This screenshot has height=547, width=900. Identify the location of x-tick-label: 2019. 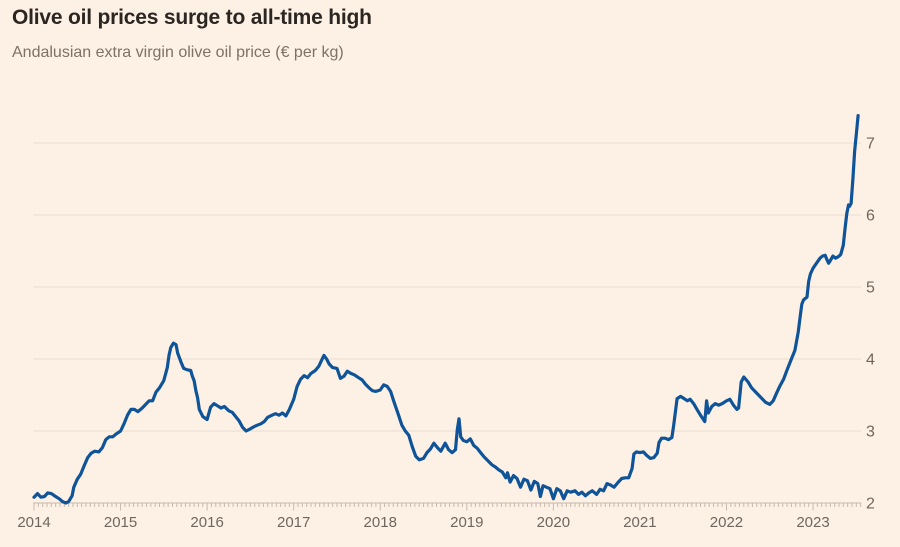
(466, 522).